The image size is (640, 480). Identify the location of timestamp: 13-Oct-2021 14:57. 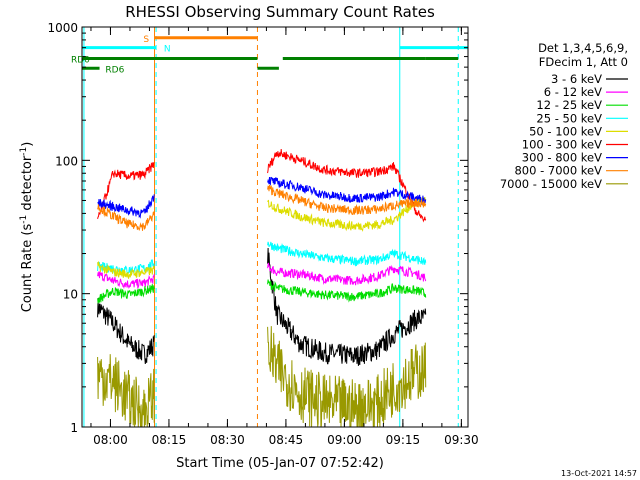
(599, 473).